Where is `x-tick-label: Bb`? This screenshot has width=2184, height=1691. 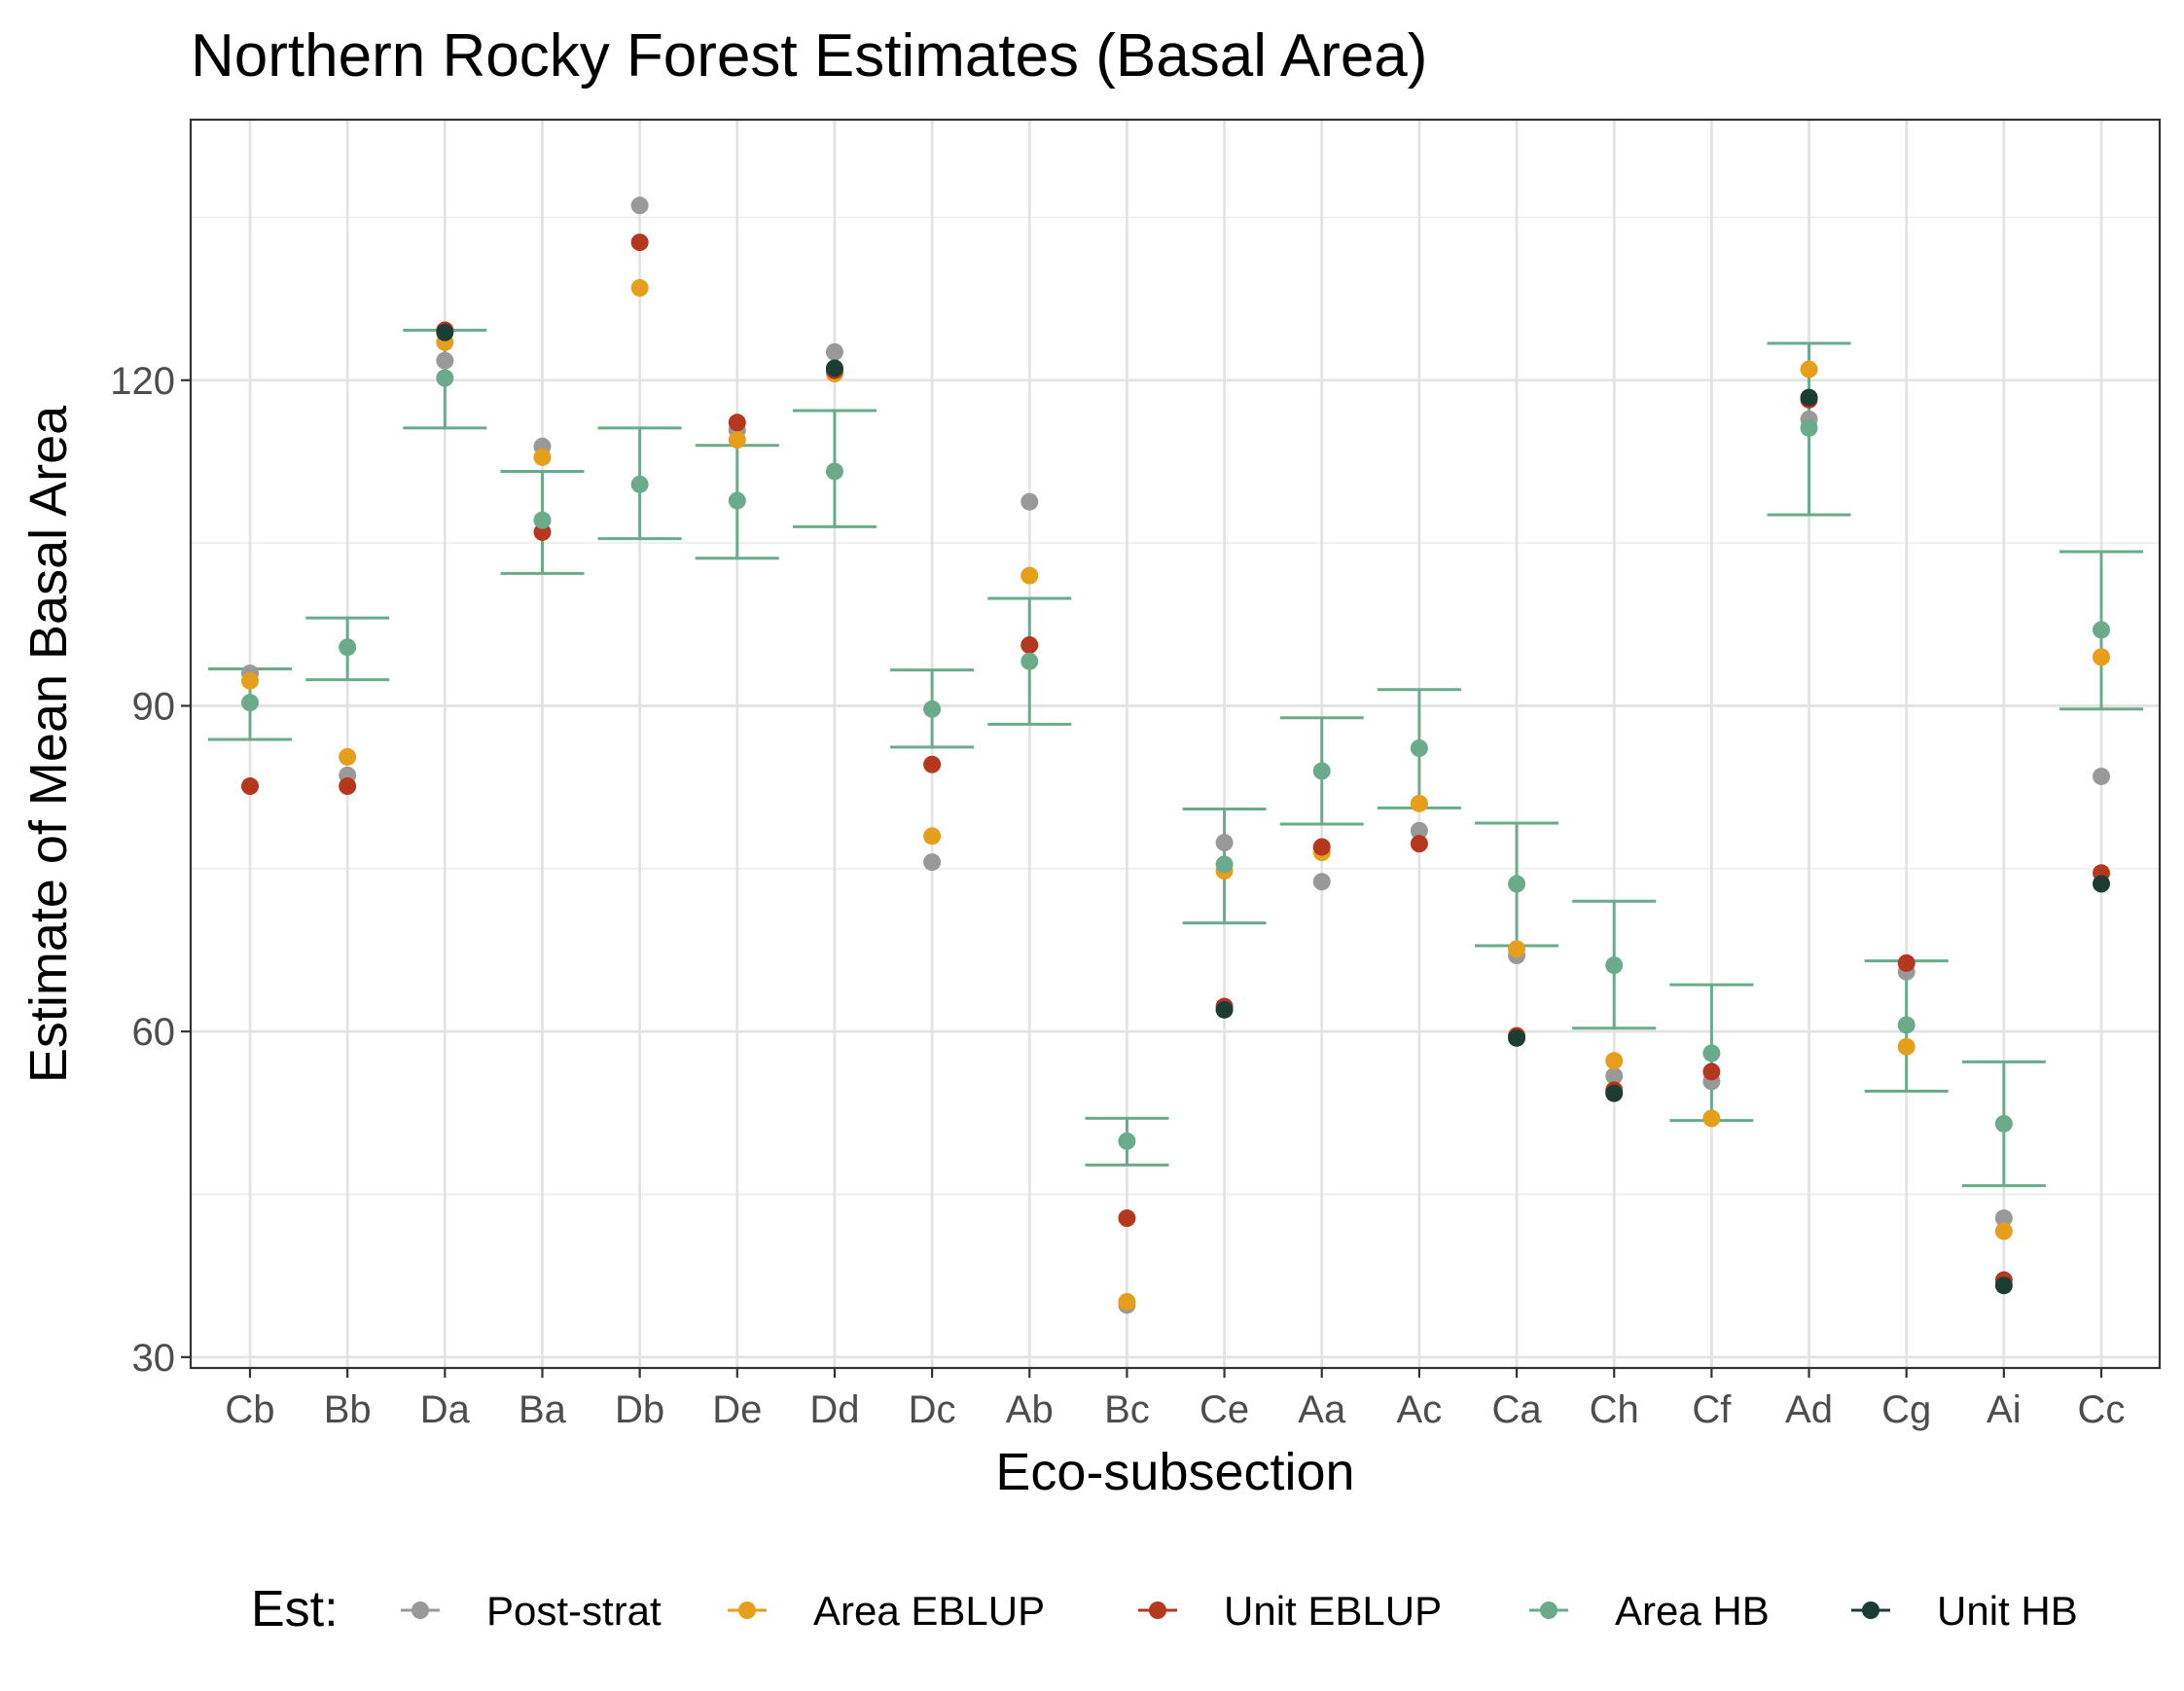 x-tick-label: Bb is located at coordinates (348, 1409).